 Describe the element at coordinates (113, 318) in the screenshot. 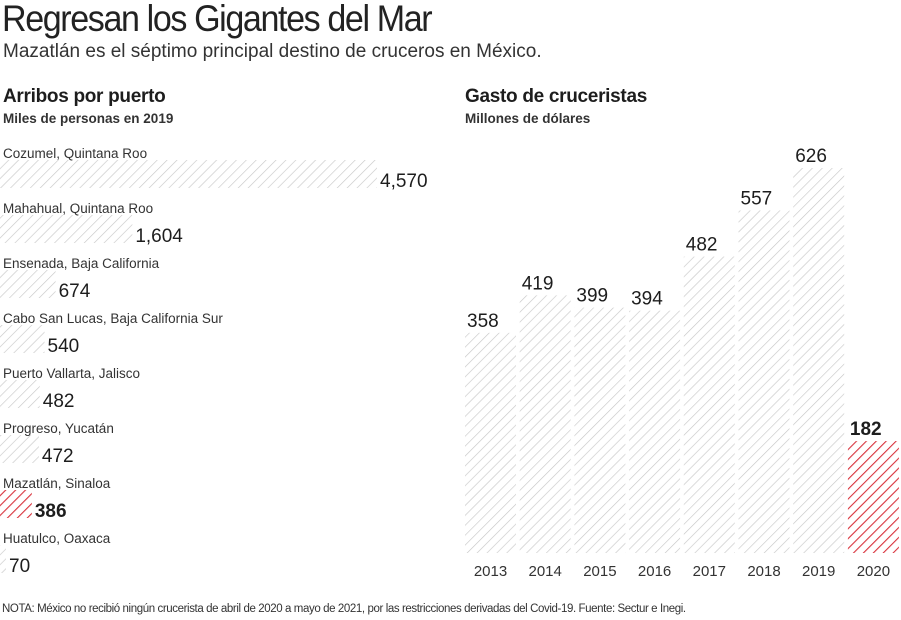

I see `port-label: Cabo San Lucas, Baja California Sur` at that location.